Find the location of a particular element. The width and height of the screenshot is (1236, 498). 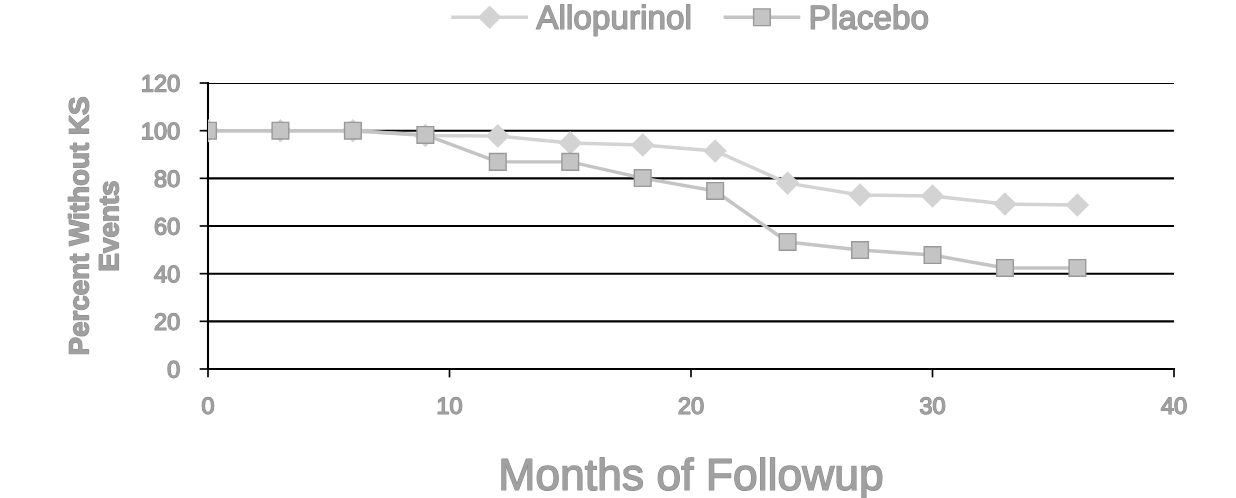

x-tick-label: 40 is located at coordinates (1174, 406).